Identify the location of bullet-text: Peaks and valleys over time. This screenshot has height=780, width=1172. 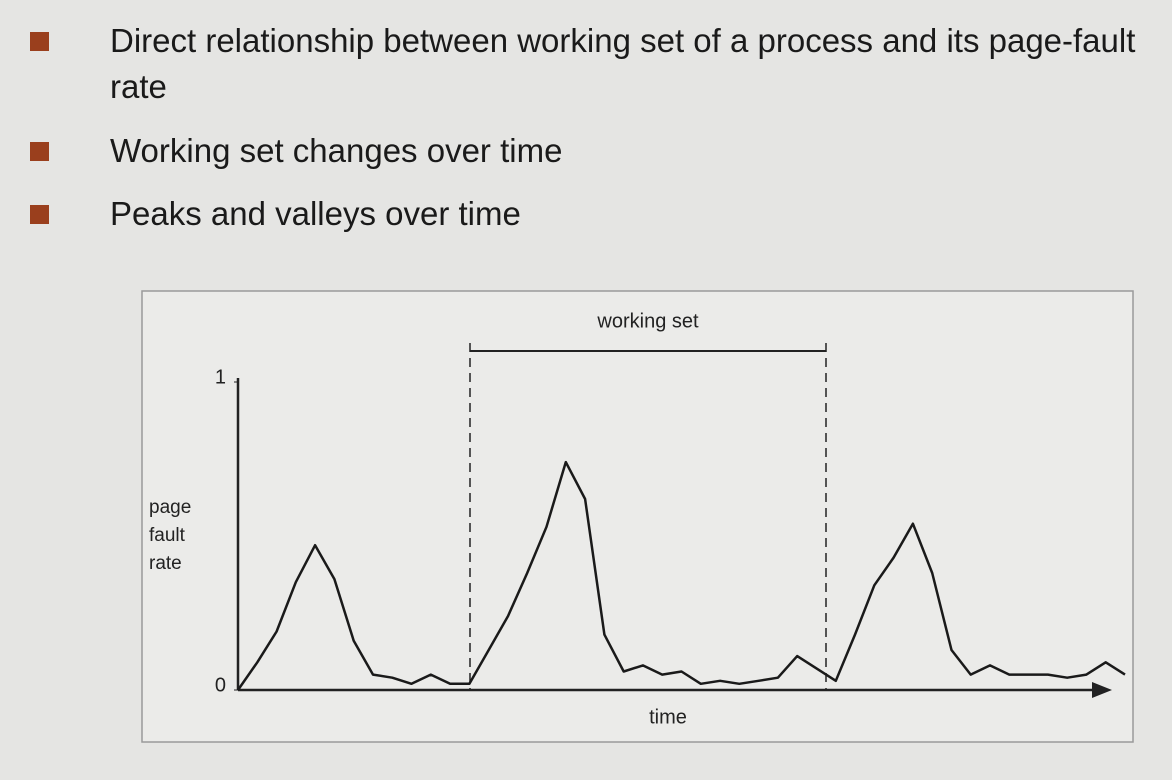
(315, 213).